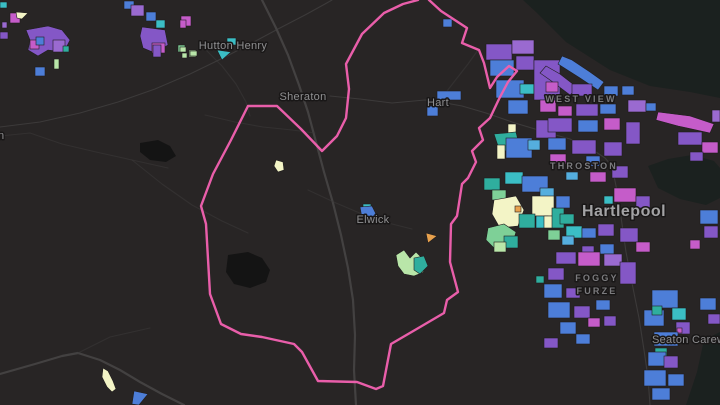  I want to click on lakes, so click(205, 214).